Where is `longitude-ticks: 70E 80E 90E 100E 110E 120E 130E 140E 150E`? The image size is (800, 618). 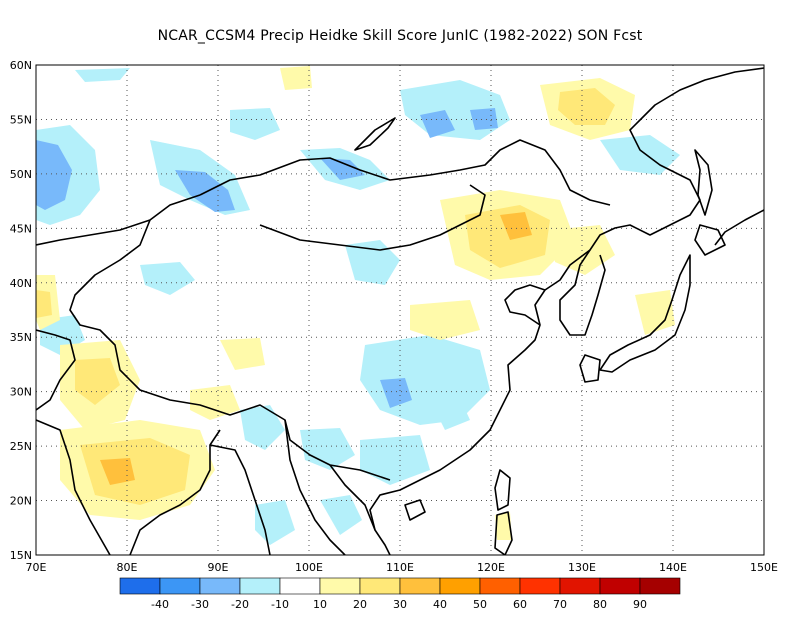 longitude-ticks: 70E 80E 90E 100E 110E 120E 130E 140E 150E is located at coordinates (402, 567).